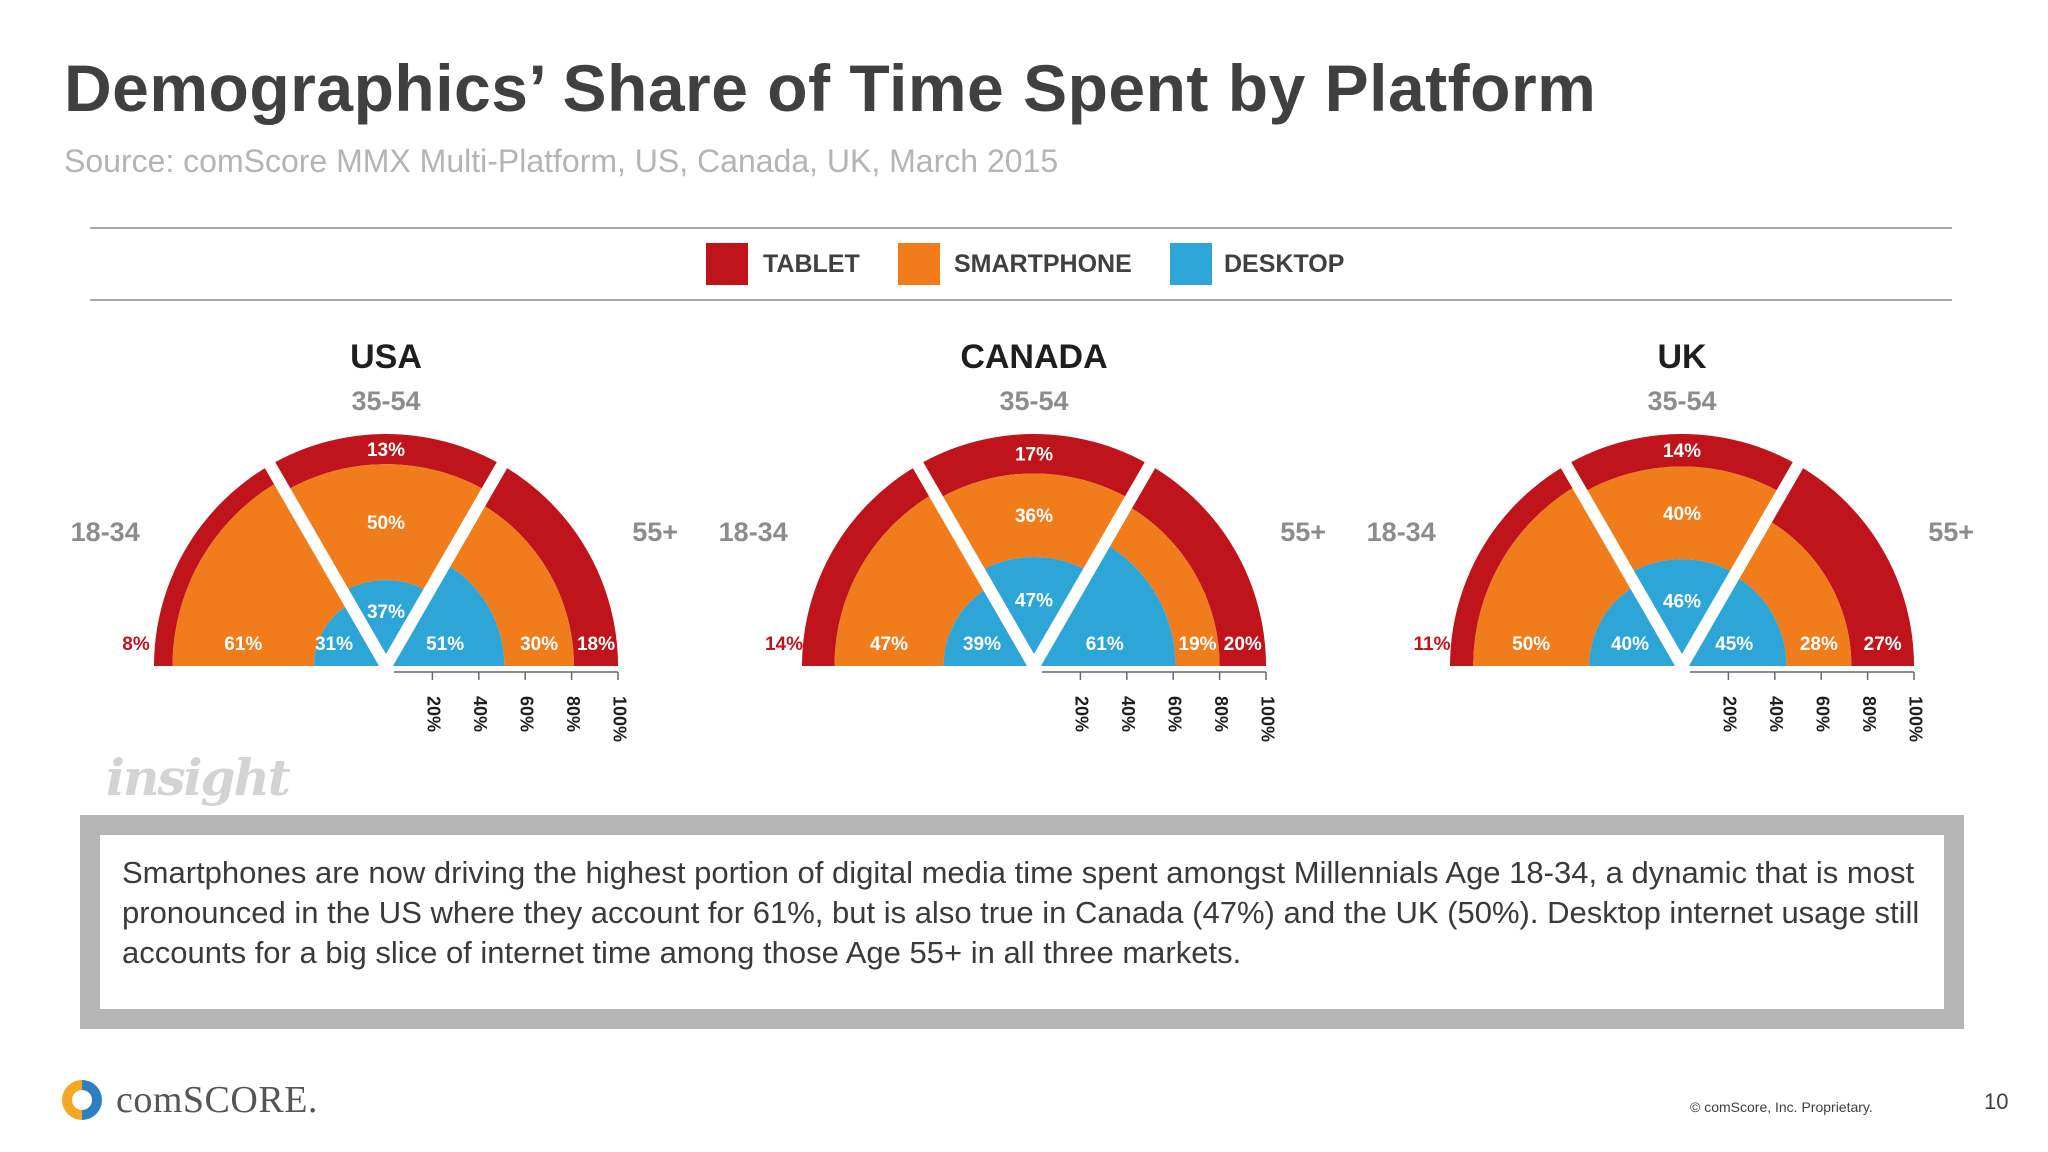  Describe the element at coordinates (386, 612) in the screenshot. I see `desktop-value: 37%` at that location.